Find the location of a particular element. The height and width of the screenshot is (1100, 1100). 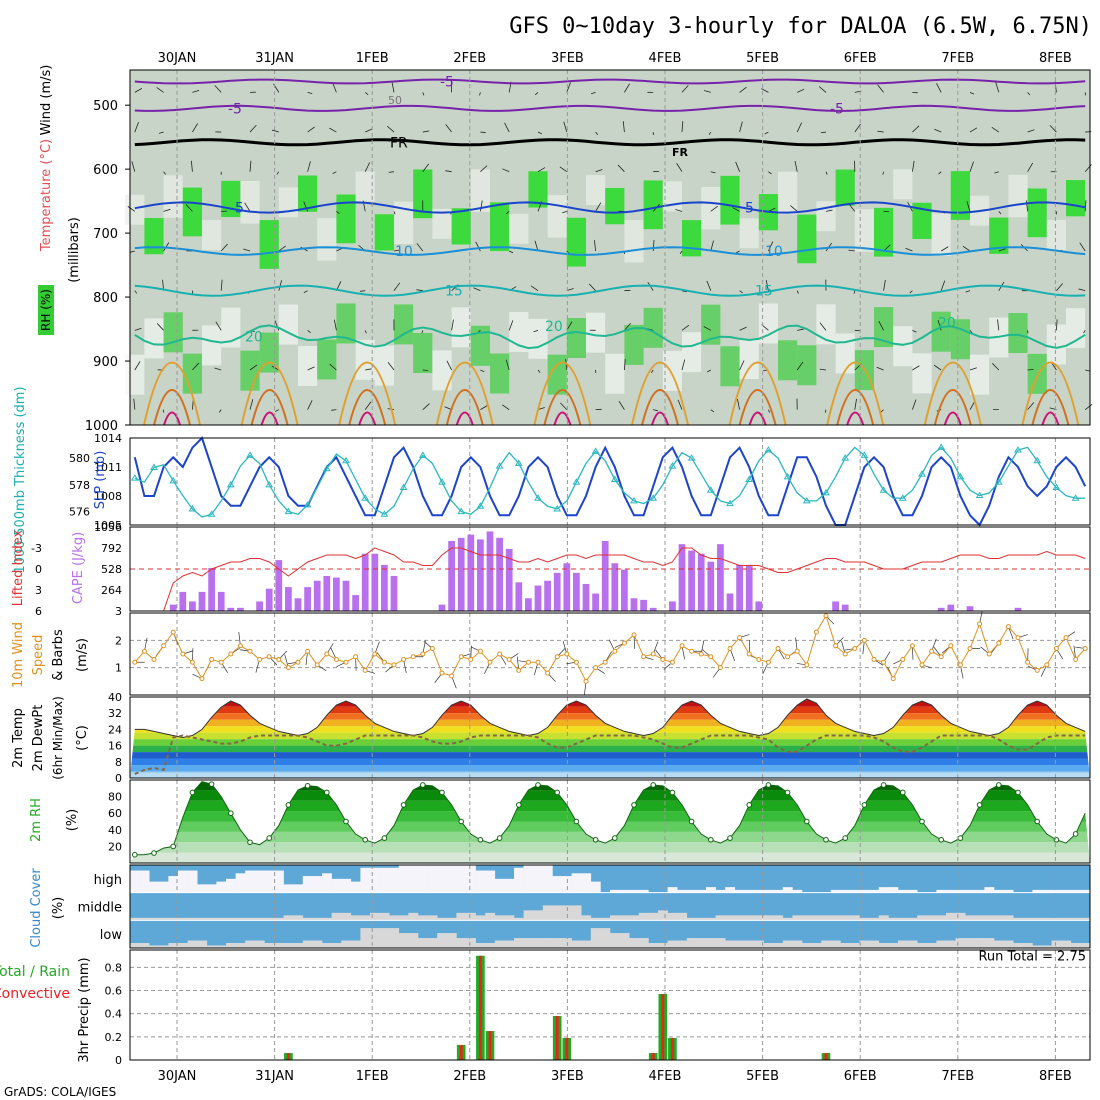

temp-tick-label: 24 is located at coordinates (115, 729).